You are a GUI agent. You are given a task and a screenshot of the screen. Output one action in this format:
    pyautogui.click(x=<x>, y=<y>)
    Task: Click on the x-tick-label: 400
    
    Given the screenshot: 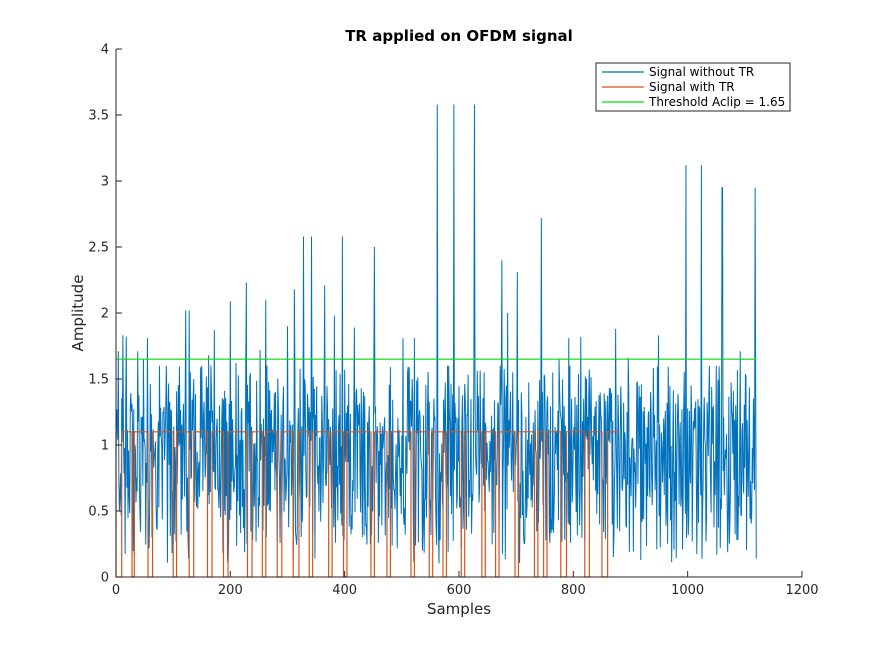 What is the action you would take?
    pyautogui.click(x=344, y=590)
    